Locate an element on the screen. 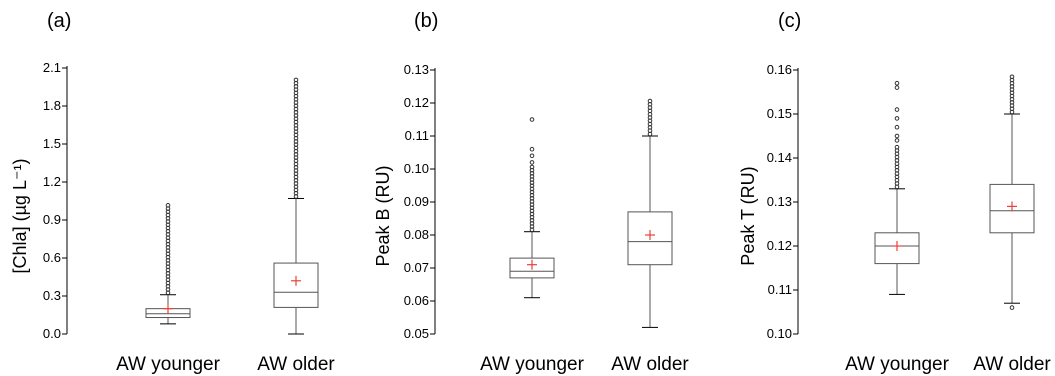 The height and width of the screenshot is (376, 1055). y-tick-label: 0.6 is located at coordinates (52, 257).